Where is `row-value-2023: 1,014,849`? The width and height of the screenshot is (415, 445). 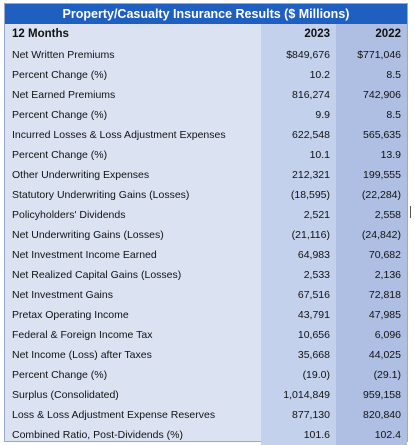 row-value-2023: 1,014,849 is located at coordinates (298, 395).